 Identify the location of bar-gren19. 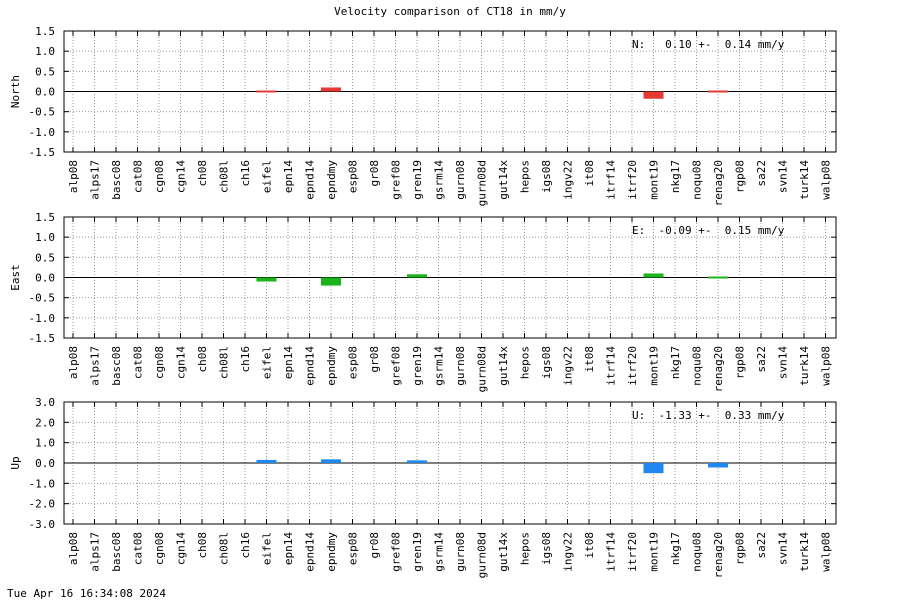
(417, 461).